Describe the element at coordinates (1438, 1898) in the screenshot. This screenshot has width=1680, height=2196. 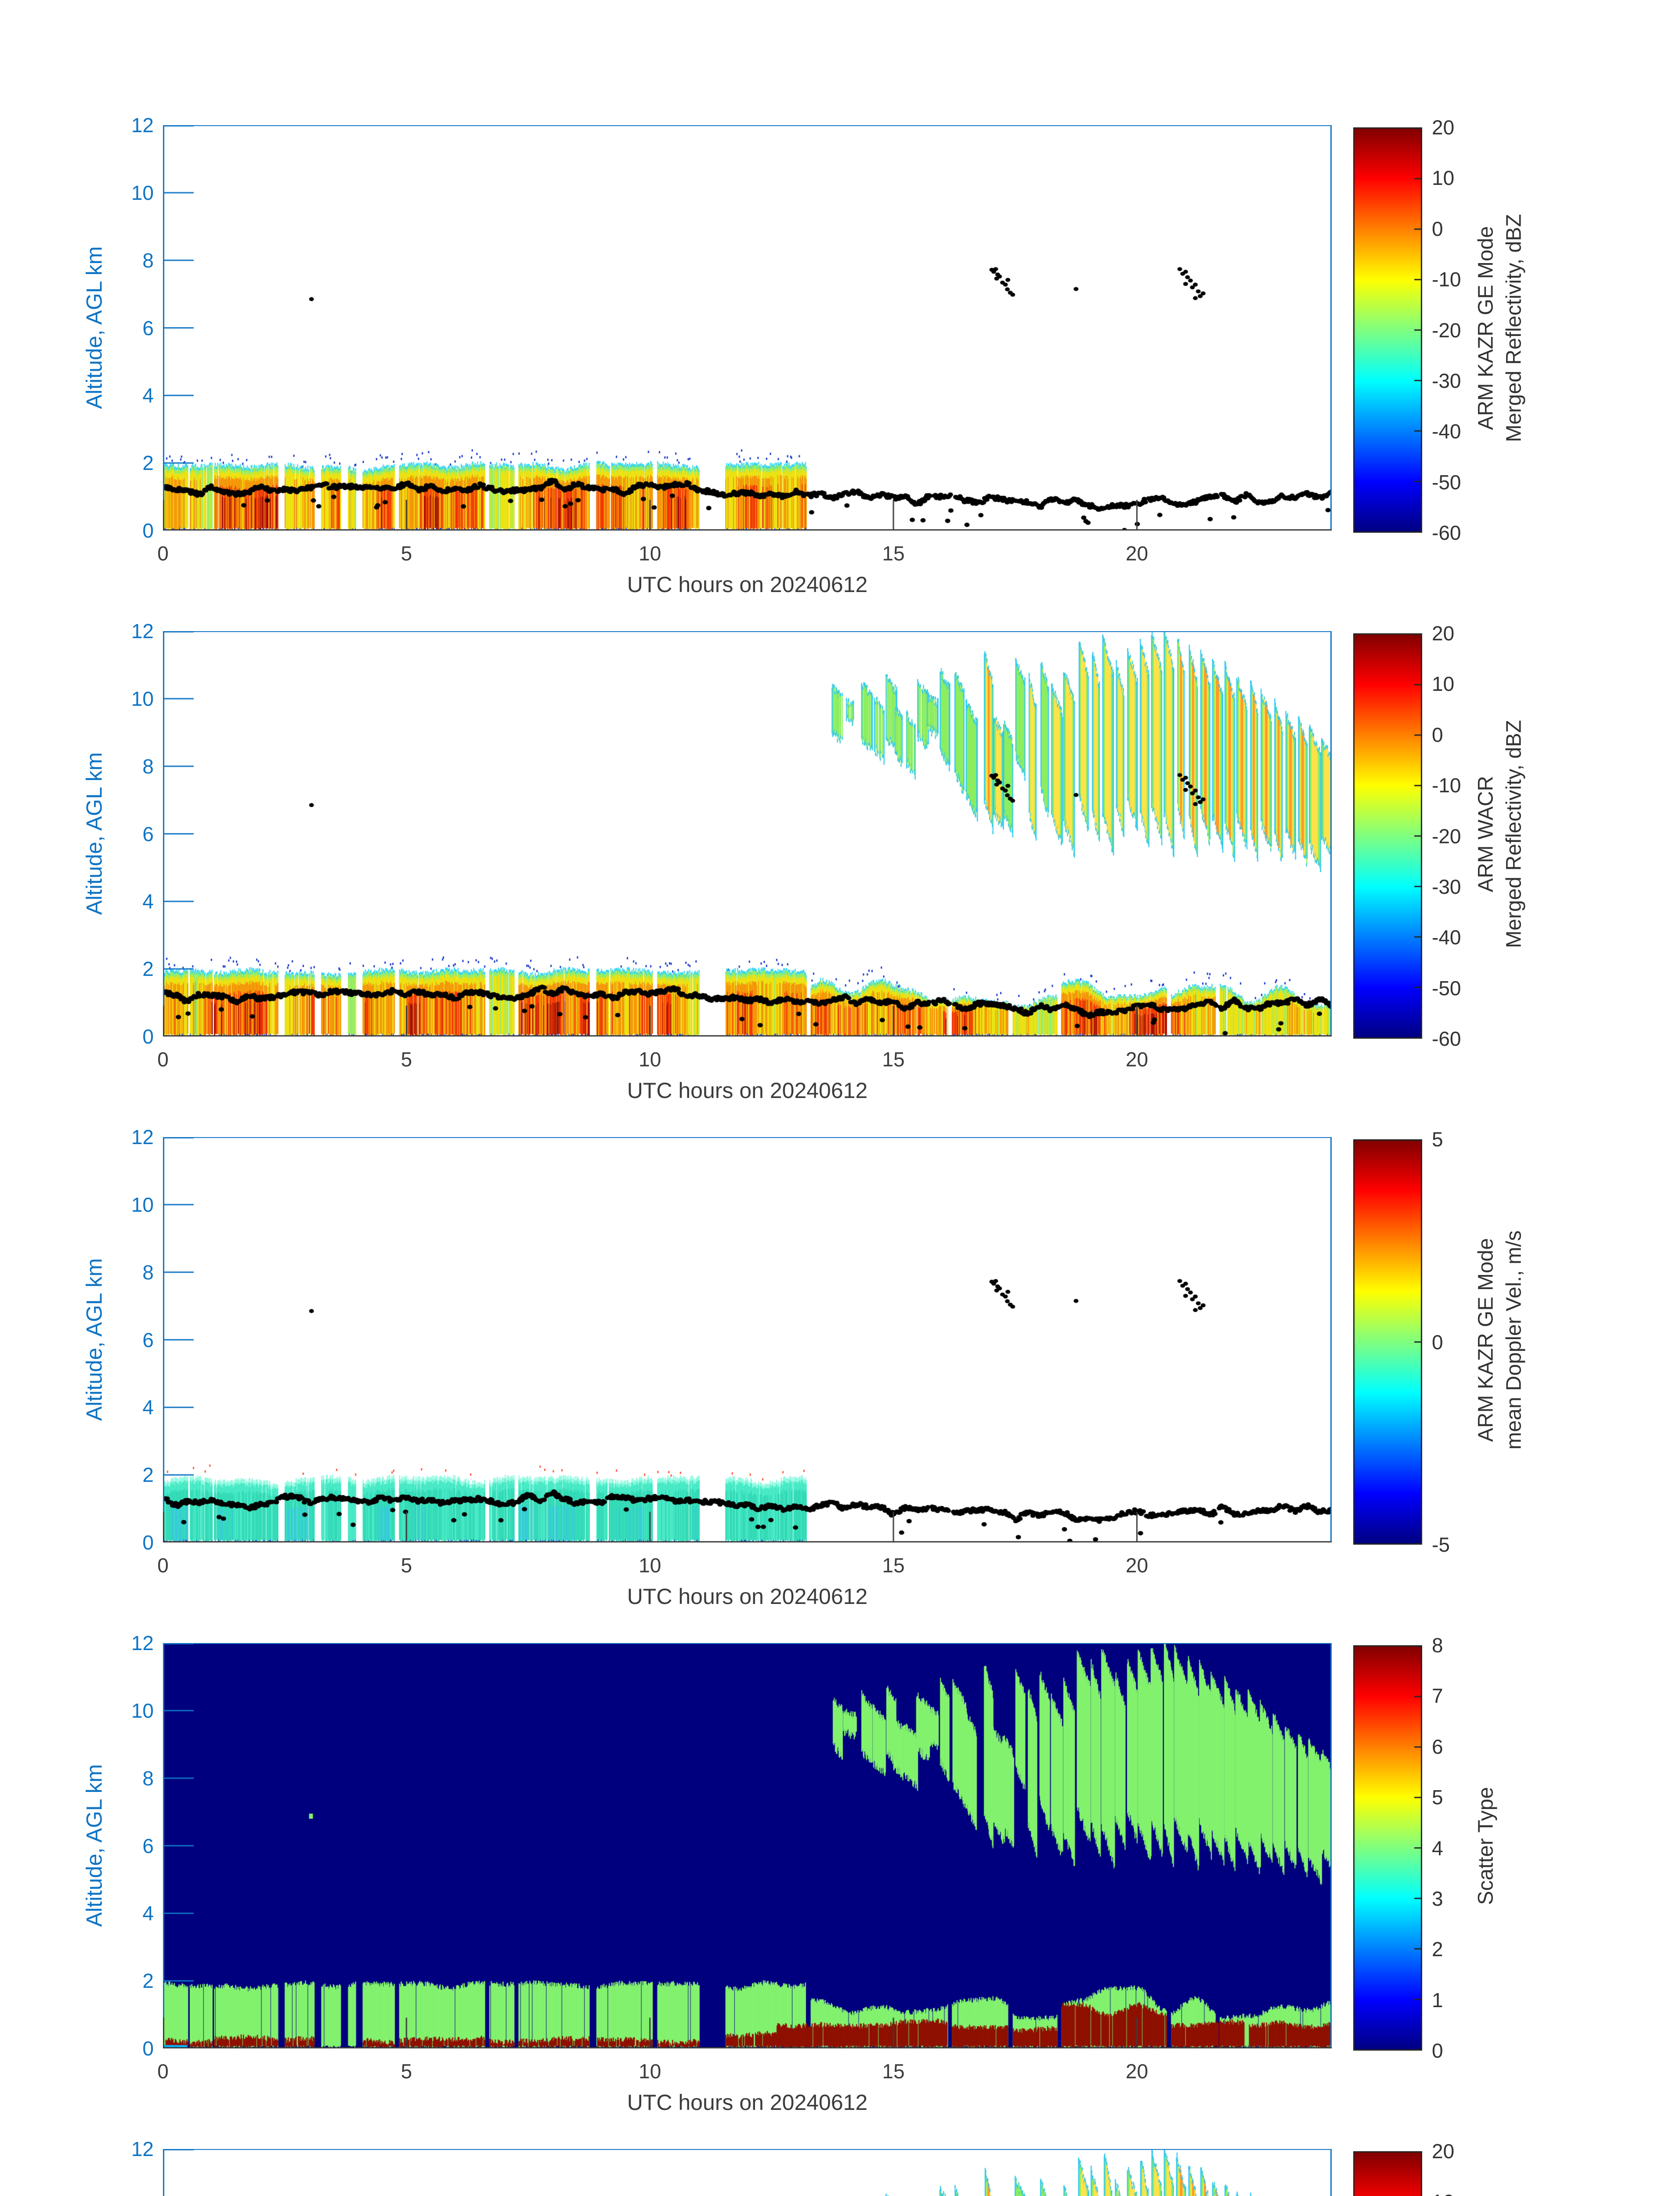
I see `tick-label: 3` at that location.